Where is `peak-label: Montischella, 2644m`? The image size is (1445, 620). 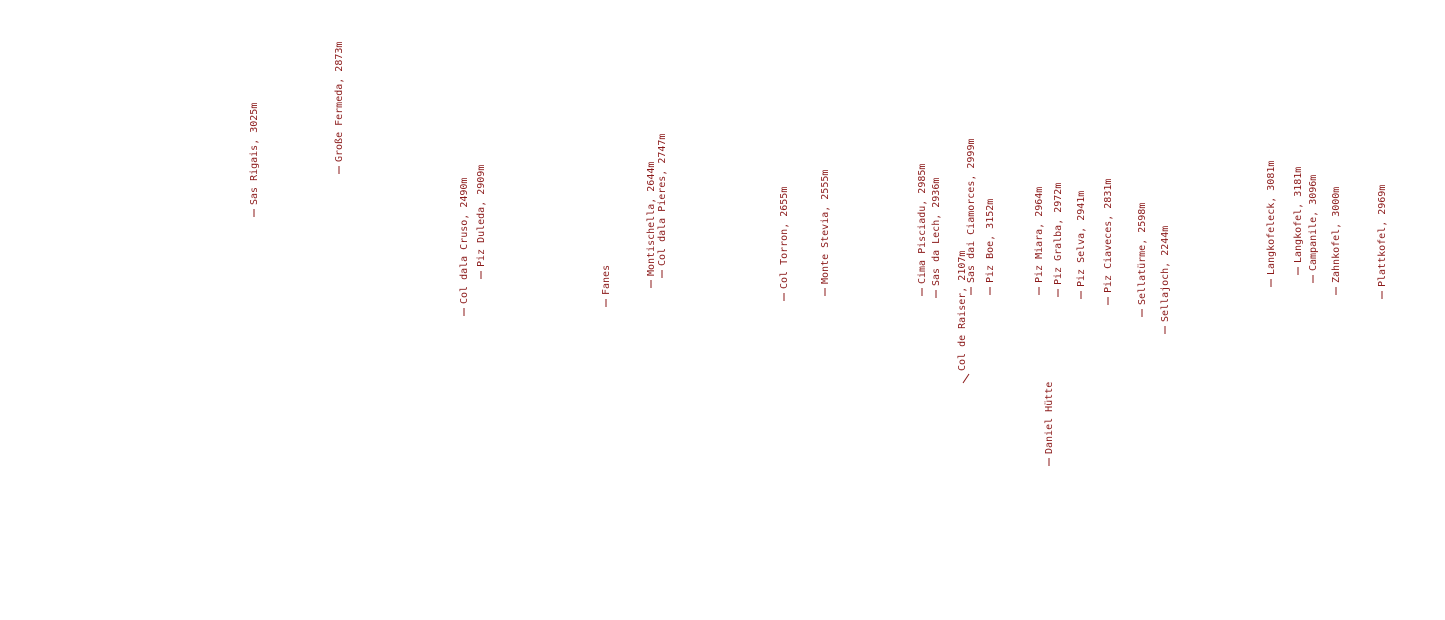
peak-label: Montischella, 2644m is located at coordinates (651, 219).